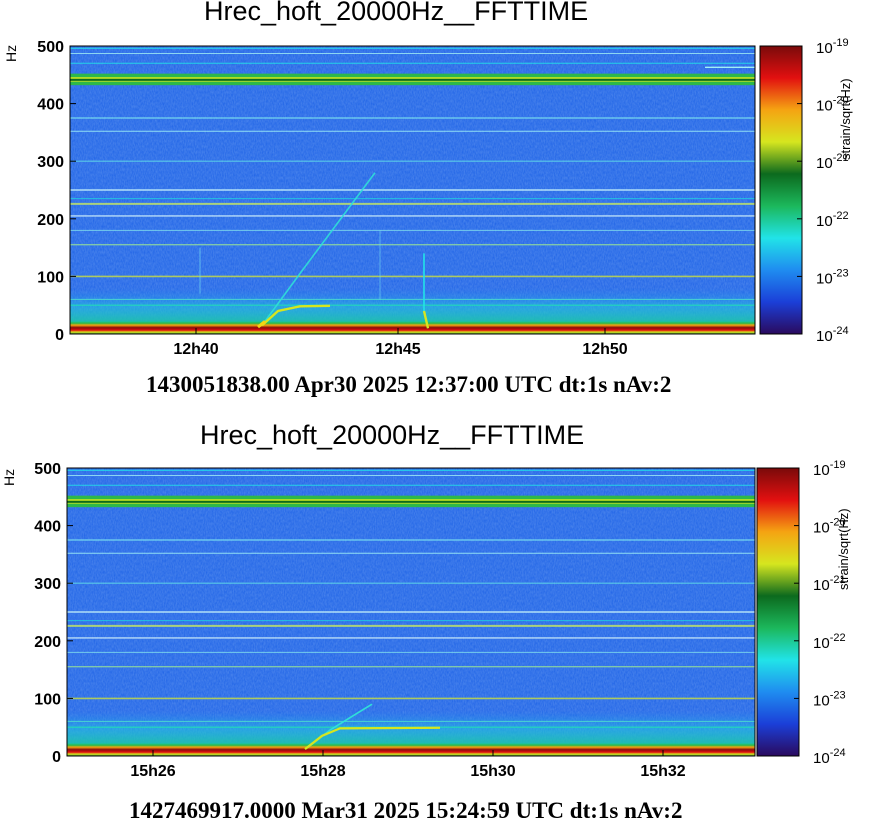 The height and width of the screenshot is (837, 885). What do you see at coordinates (195, 349) in the screenshot?
I see `x-tick-label: 12h40` at bounding box center [195, 349].